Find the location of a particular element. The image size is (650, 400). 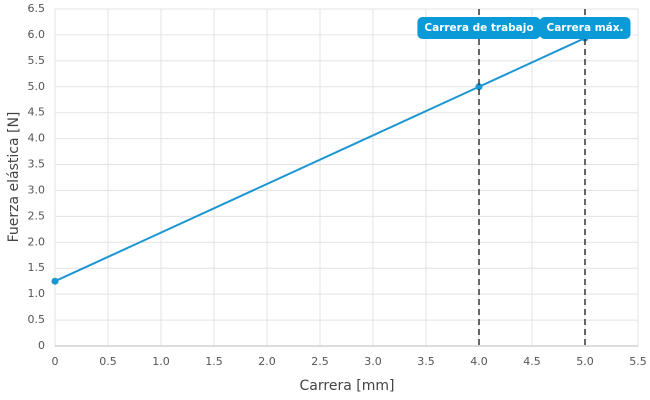

x-tick-label: 3.0 is located at coordinates (373, 361).